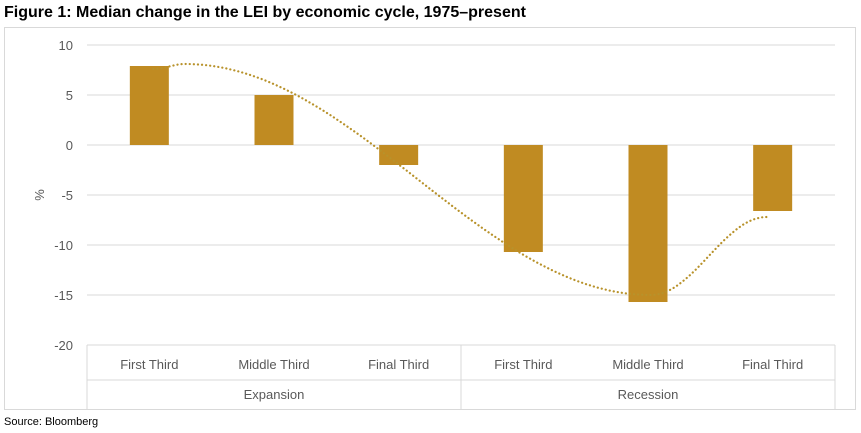  What do you see at coordinates (67, 195) in the screenshot?
I see `y-tick-label: -5` at bounding box center [67, 195].